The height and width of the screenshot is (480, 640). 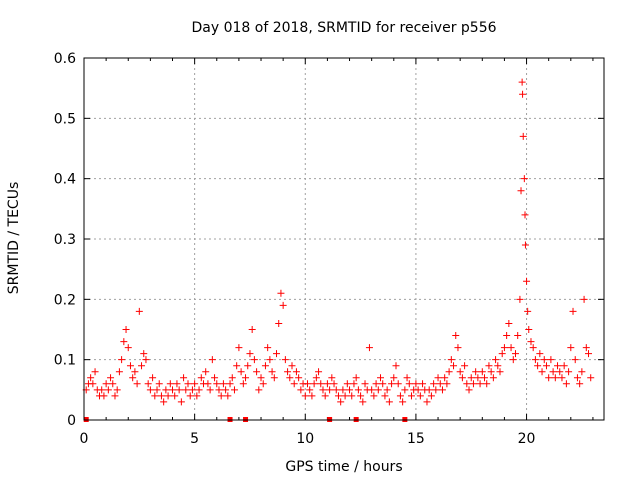 I want to click on x-tick-label: 0, so click(x=84, y=439).